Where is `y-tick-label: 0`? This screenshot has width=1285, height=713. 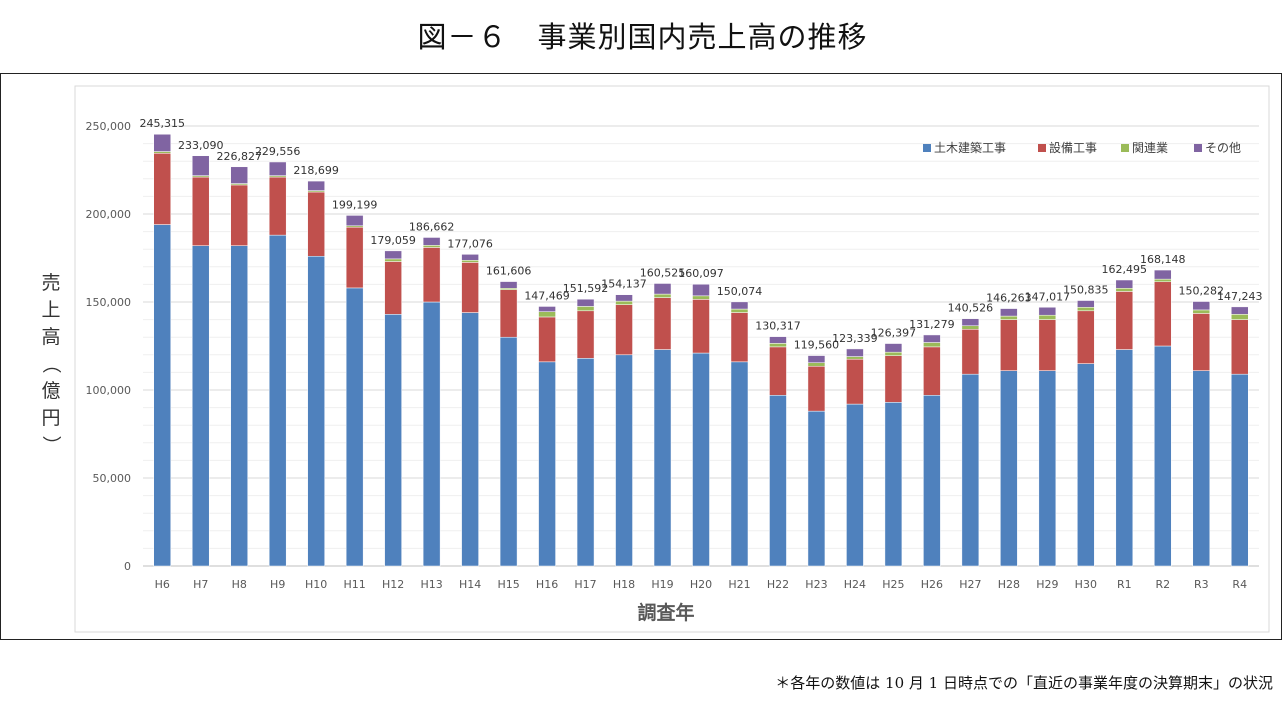 y-tick-label: 0 is located at coordinates (127, 566).